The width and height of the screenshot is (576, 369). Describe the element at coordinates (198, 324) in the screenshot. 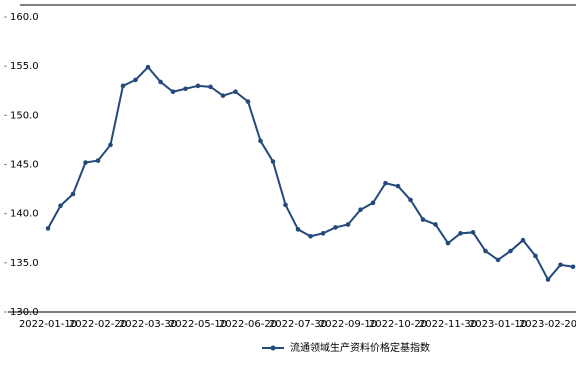

I see `x-tick-label: 2022-05-10` at that location.